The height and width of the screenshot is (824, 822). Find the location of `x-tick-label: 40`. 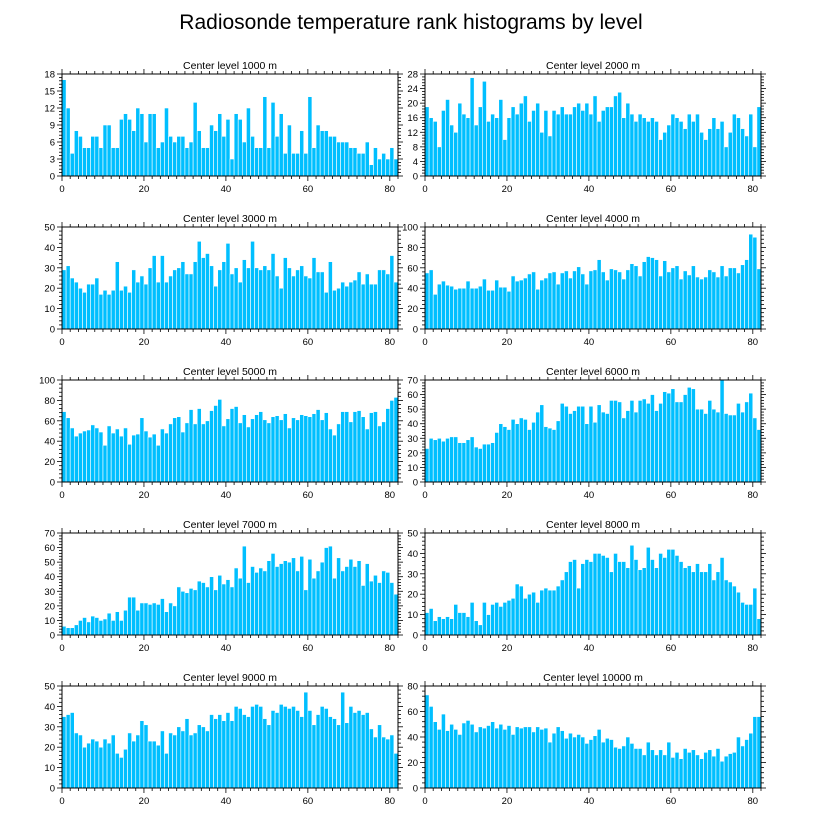

x-tick-label: 40 is located at coordinates (589, 342).